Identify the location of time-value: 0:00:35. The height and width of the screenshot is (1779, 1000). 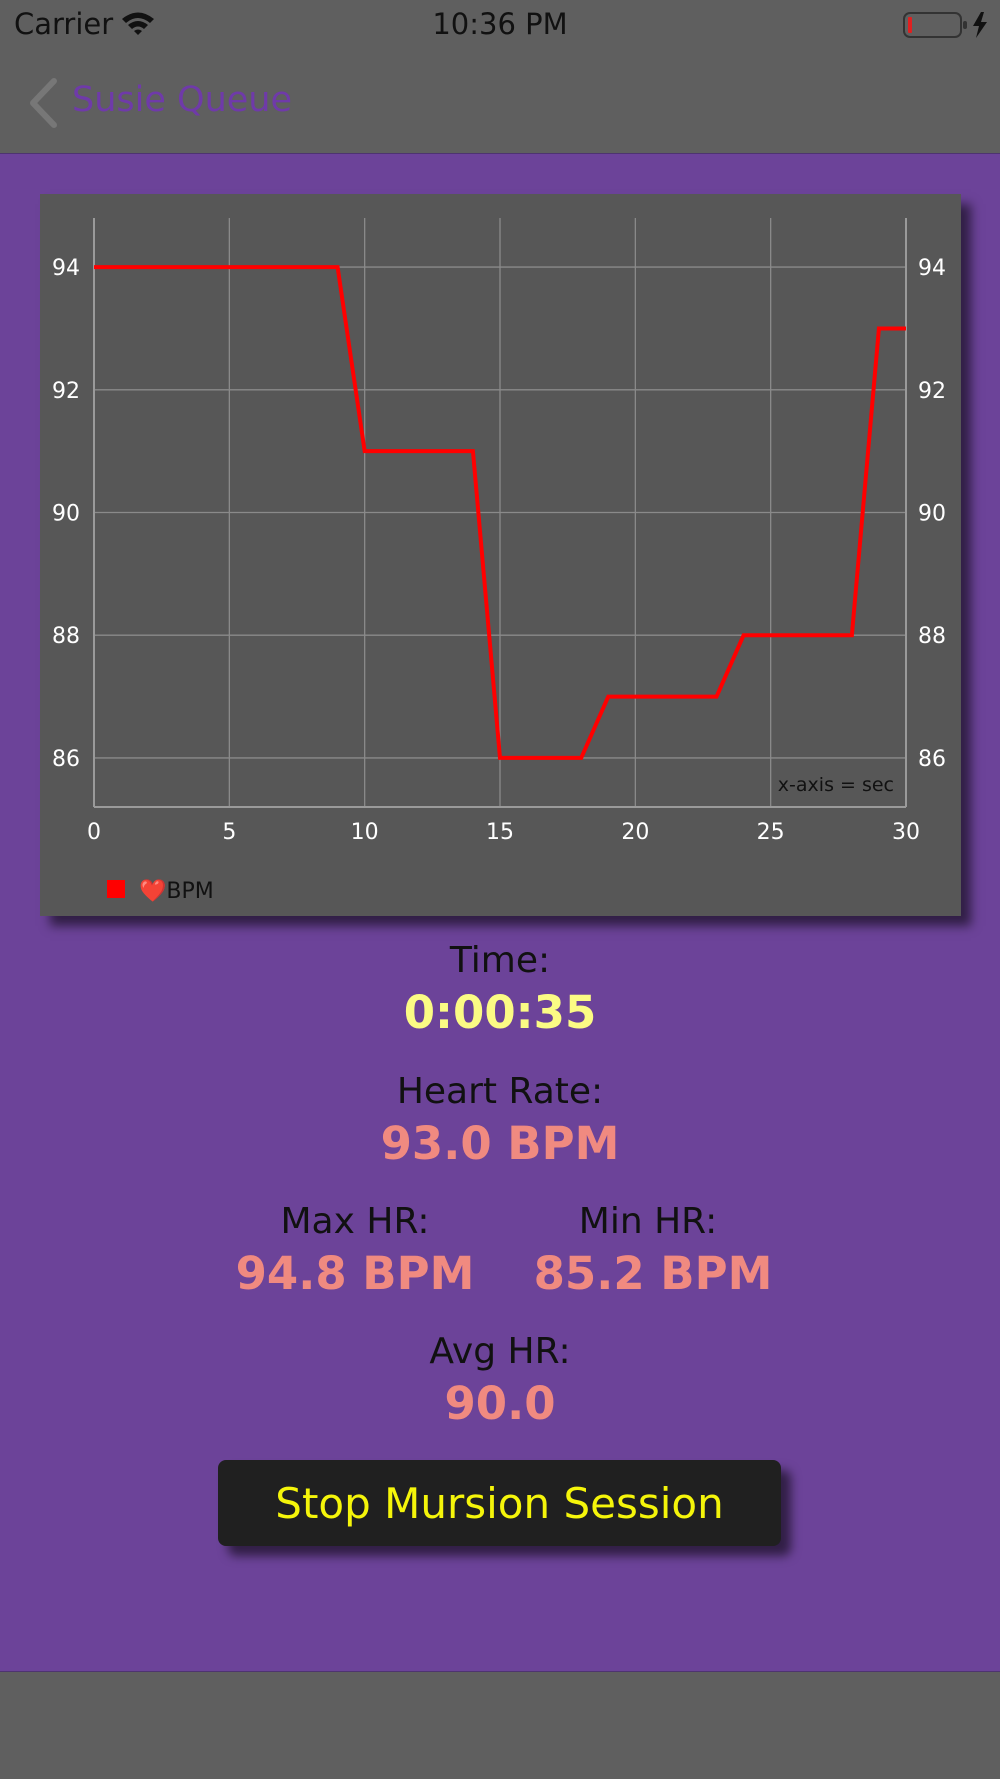
(500, 1012).